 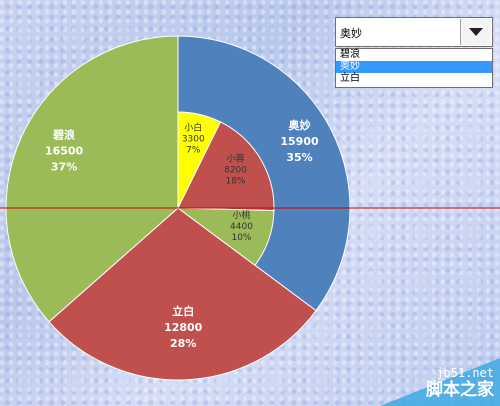 I want to click on inner-label-2-line-0: 小桃, so click(x=241, y=215).